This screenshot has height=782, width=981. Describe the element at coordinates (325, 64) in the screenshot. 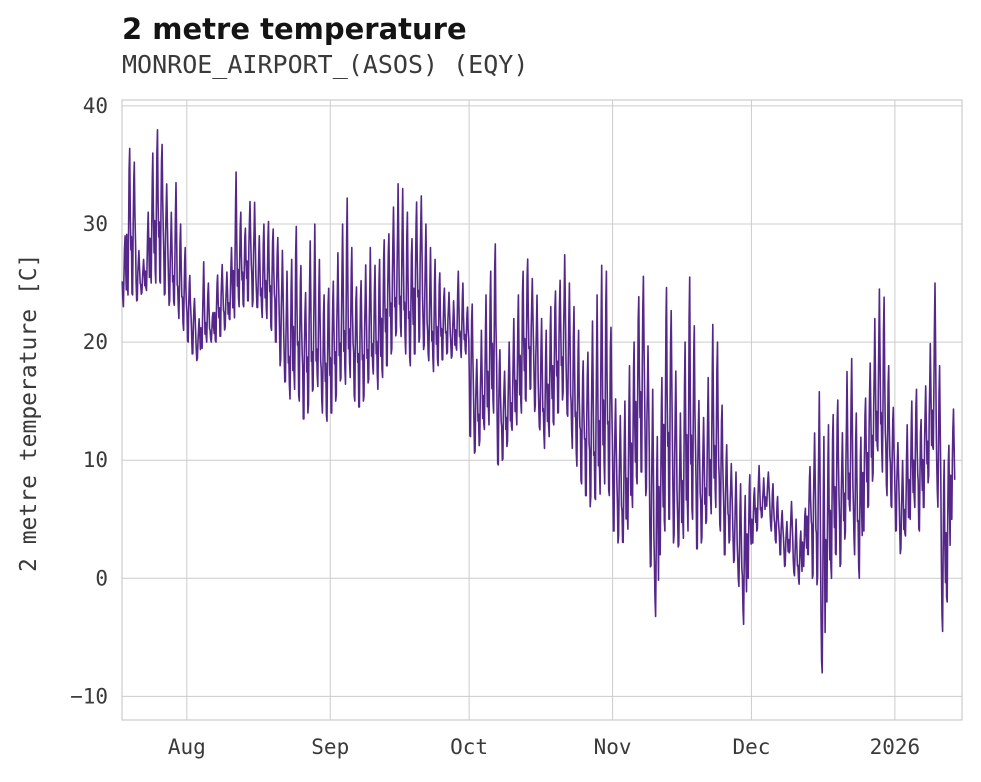

I see `chart-subtitle: MONROE_AIRPORT_(ASOS) (EQY)` at that location.